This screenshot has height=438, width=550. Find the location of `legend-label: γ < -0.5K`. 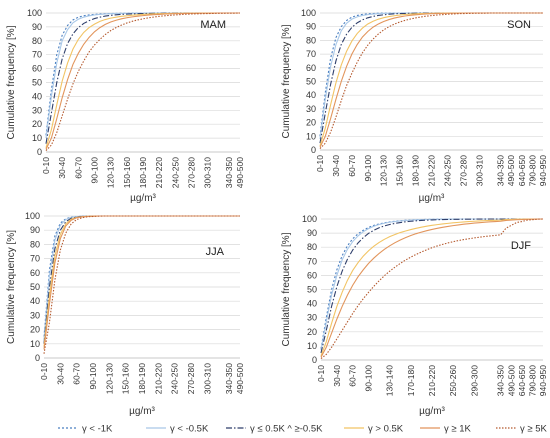

legend-label: γ < -0.5K is located at coordinates (189, 429).